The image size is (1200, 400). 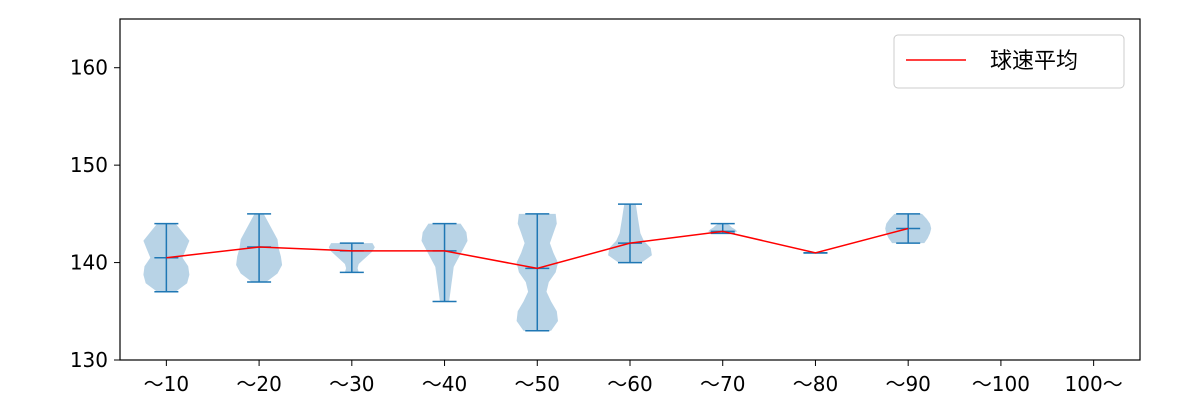 I want to click on x-tick-label: ～20, so click(x=258, y=384).